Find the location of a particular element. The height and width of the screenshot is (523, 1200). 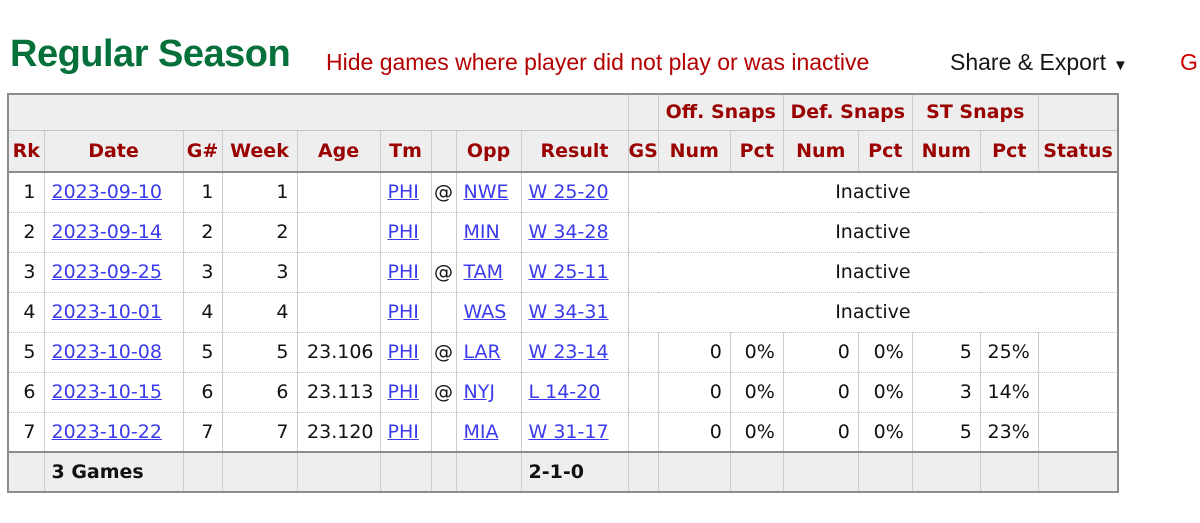

share-export-menu: Share & Export ▼ is located at coordinates (1039, 62).